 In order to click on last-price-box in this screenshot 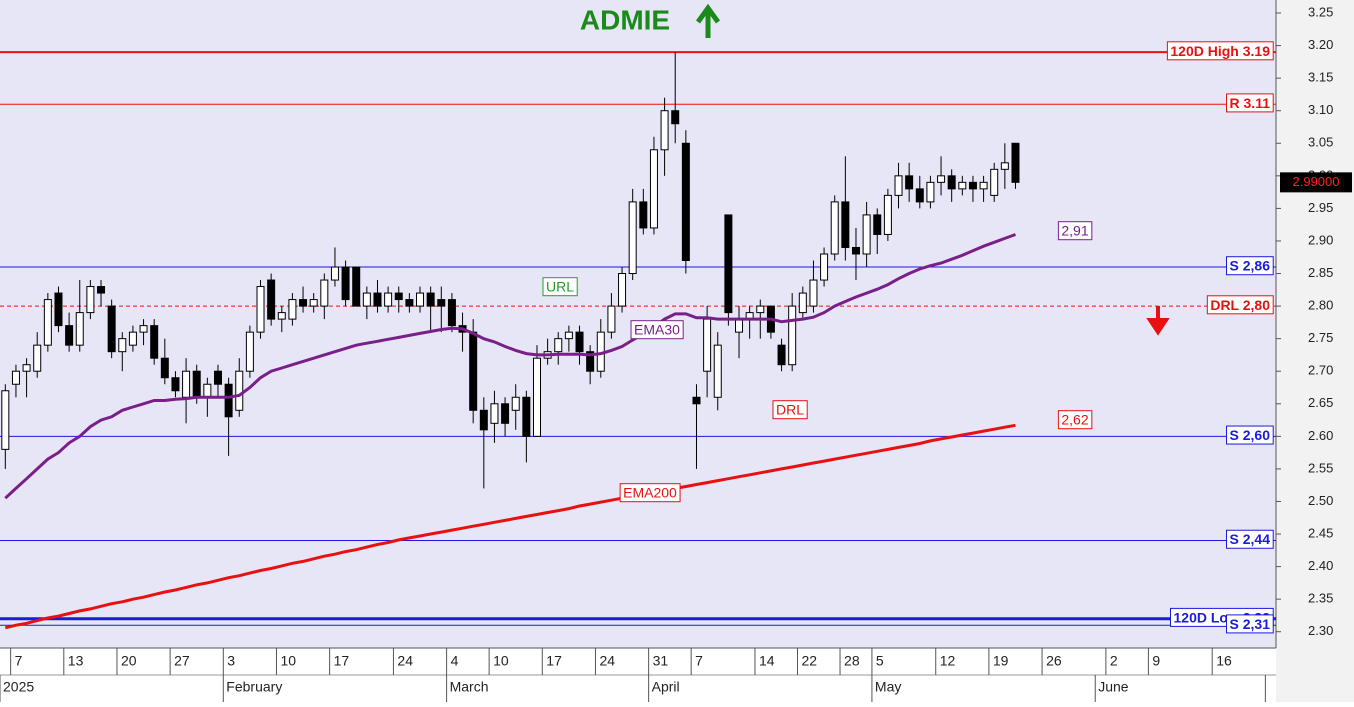, I will do `click(1316, 182)`.